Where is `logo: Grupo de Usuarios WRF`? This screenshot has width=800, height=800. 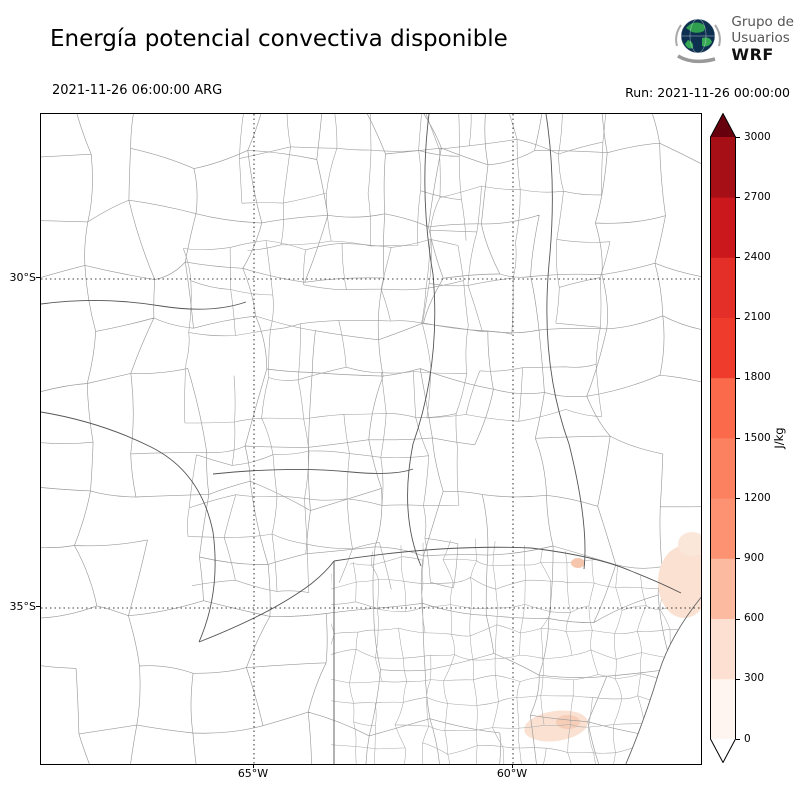
logo: Grupo de Usuarios WRF is located at coordinates (731, 40).